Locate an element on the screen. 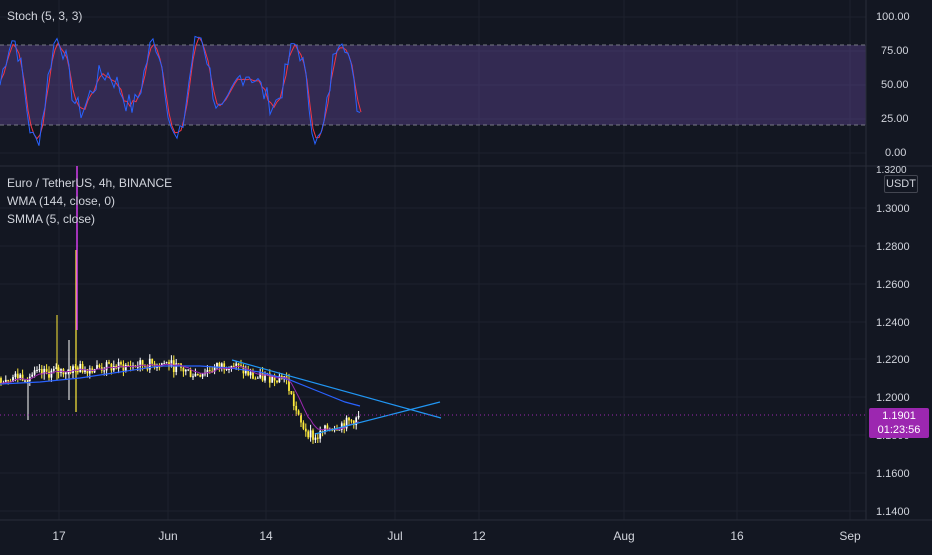  stoch-axis-label: 25.00 is located at coordinates (895, 119).